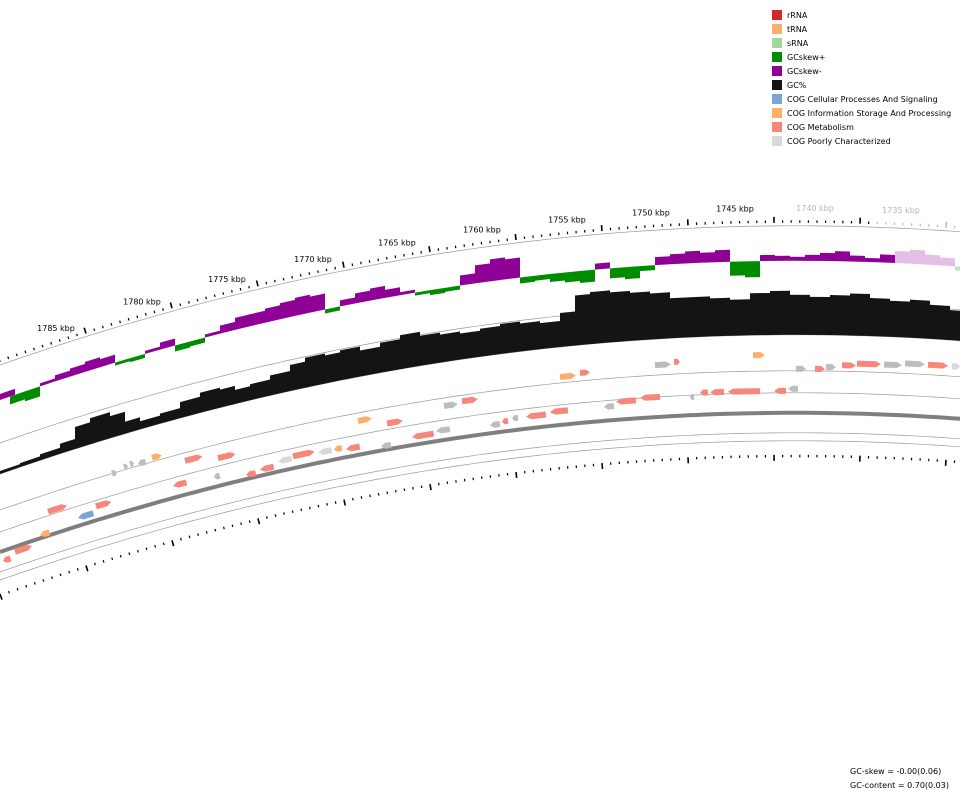  What do you see at coordinates (861, 15) in the screenshot?
I see `legend-item: rRNA` at bounding box center [861, 15].